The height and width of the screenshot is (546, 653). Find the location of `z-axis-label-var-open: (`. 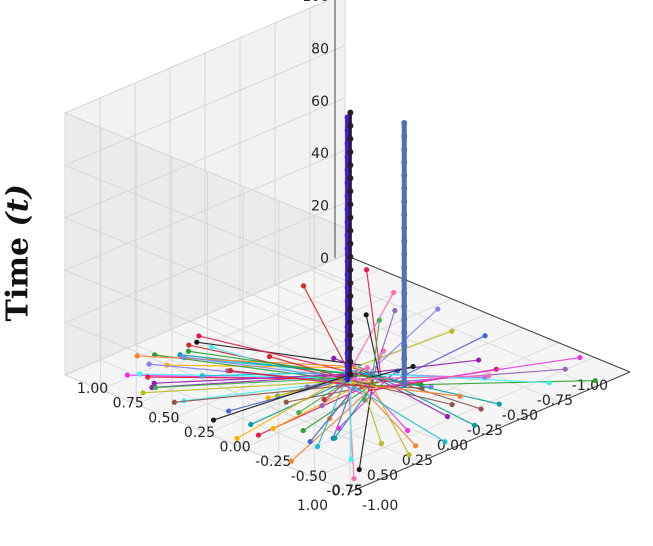

z-axis-label-var-open: ( is located at coordinates (18, 219).